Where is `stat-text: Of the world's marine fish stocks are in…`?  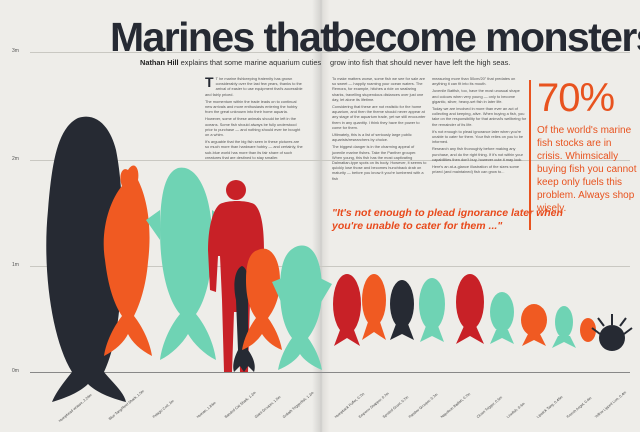 stat-text: Of the world's marine fish stocks are in… is located at coordinates (587, 169).